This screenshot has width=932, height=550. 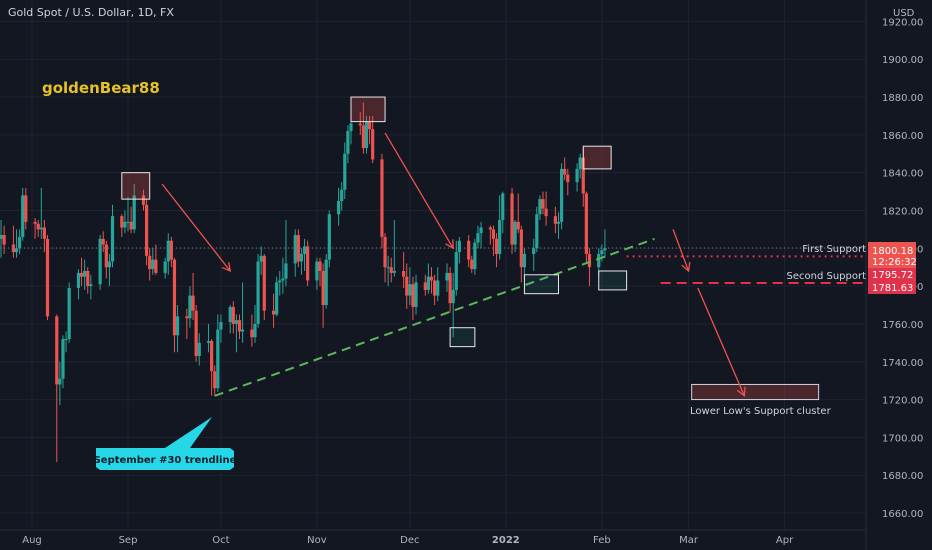 I want to click on time-tick-label: Oct, so click(x=220, y=540).